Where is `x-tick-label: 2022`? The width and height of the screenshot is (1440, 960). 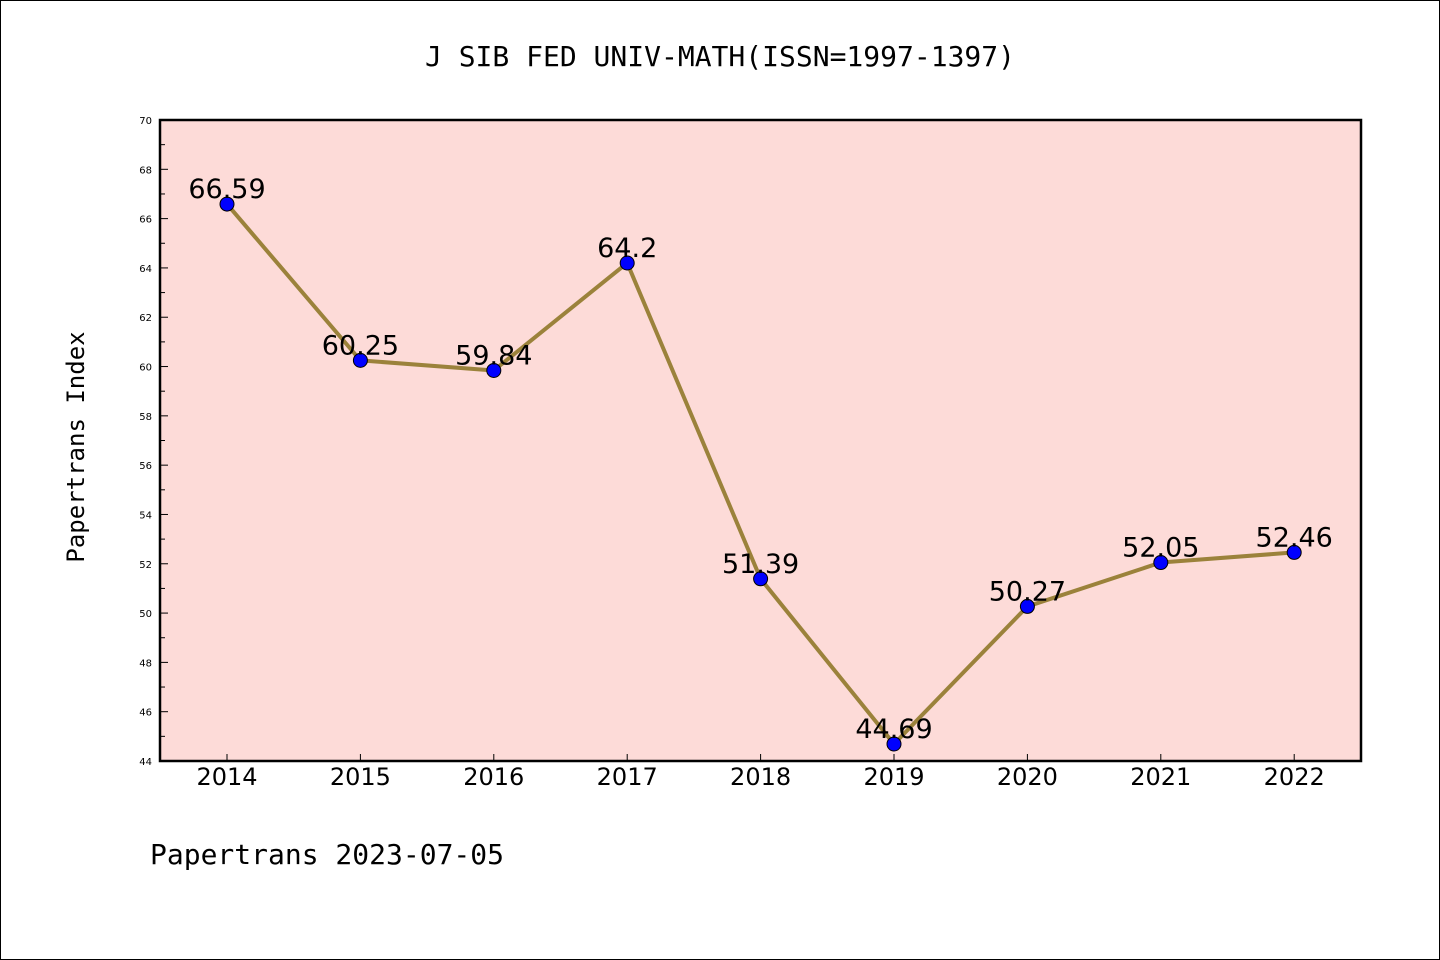 x-tick-label: 2022 is located at coordinates (1294, 777).